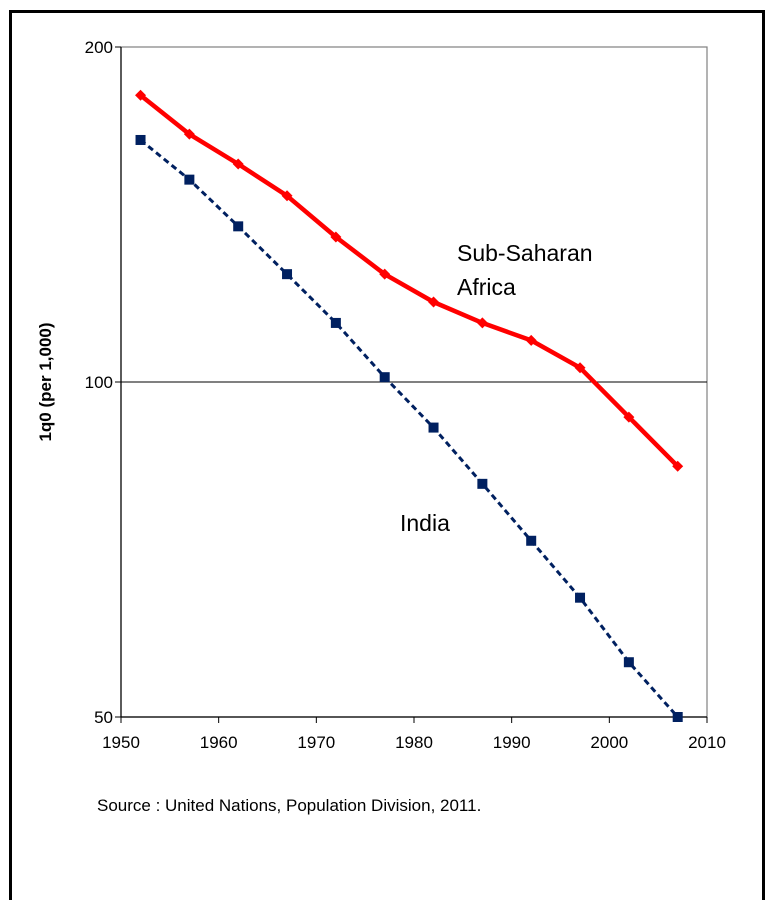 The width and height of the screenshot is (768, 900). What do you see at coordinates (121, 742) in the screenshot?
I see `x-tick-label: 1950` at bounding box center [121, 742].